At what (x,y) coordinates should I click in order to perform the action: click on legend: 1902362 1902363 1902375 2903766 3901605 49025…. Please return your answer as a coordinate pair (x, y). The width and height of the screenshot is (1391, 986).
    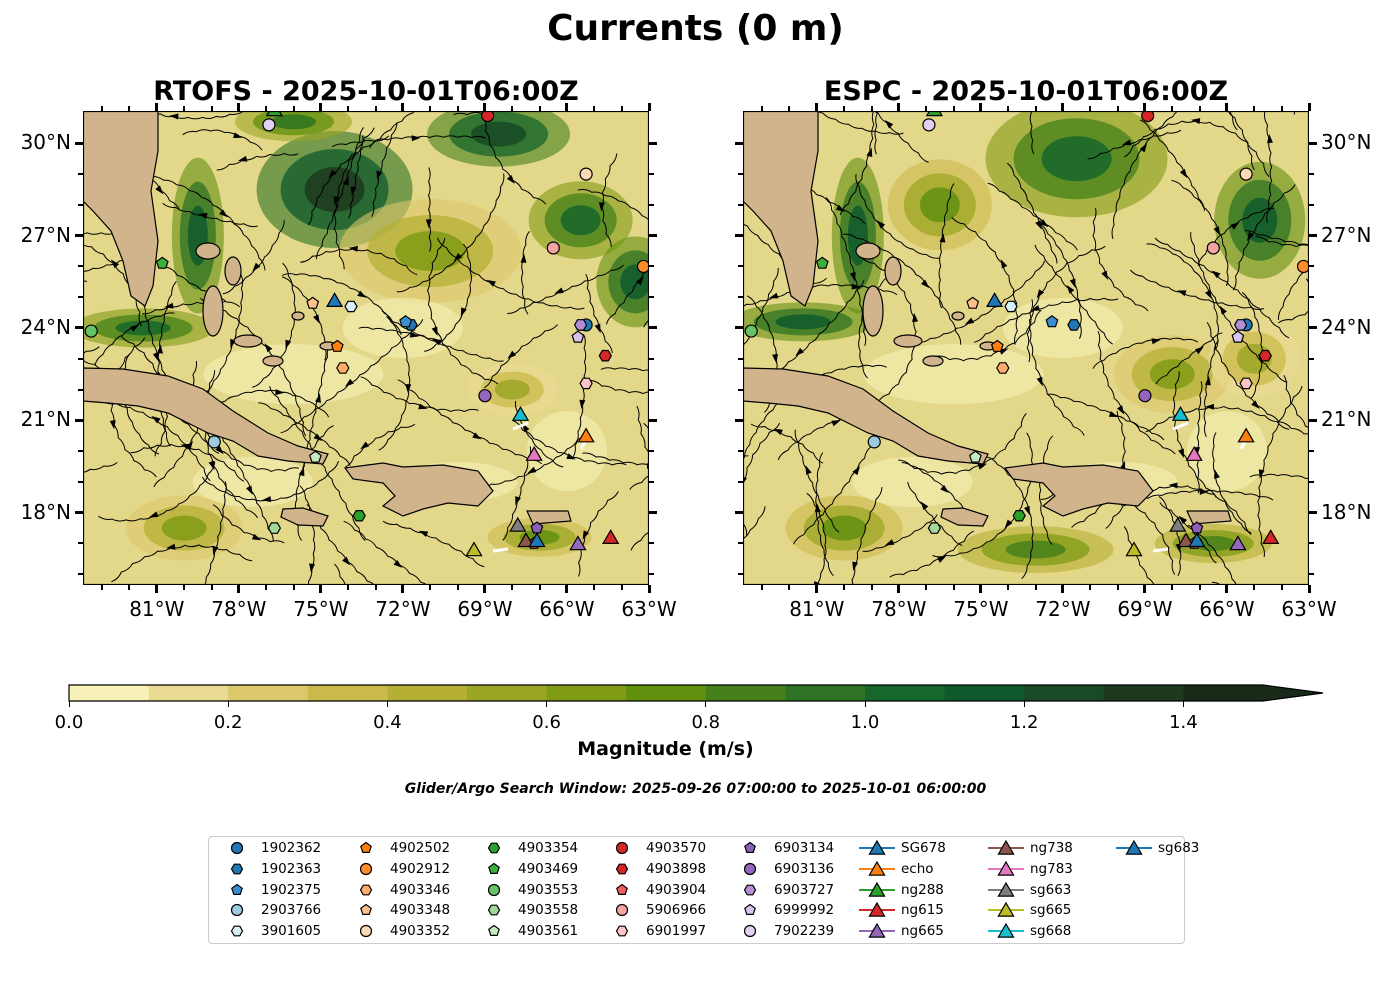
    Looking at the image, I should click on (703, 890).